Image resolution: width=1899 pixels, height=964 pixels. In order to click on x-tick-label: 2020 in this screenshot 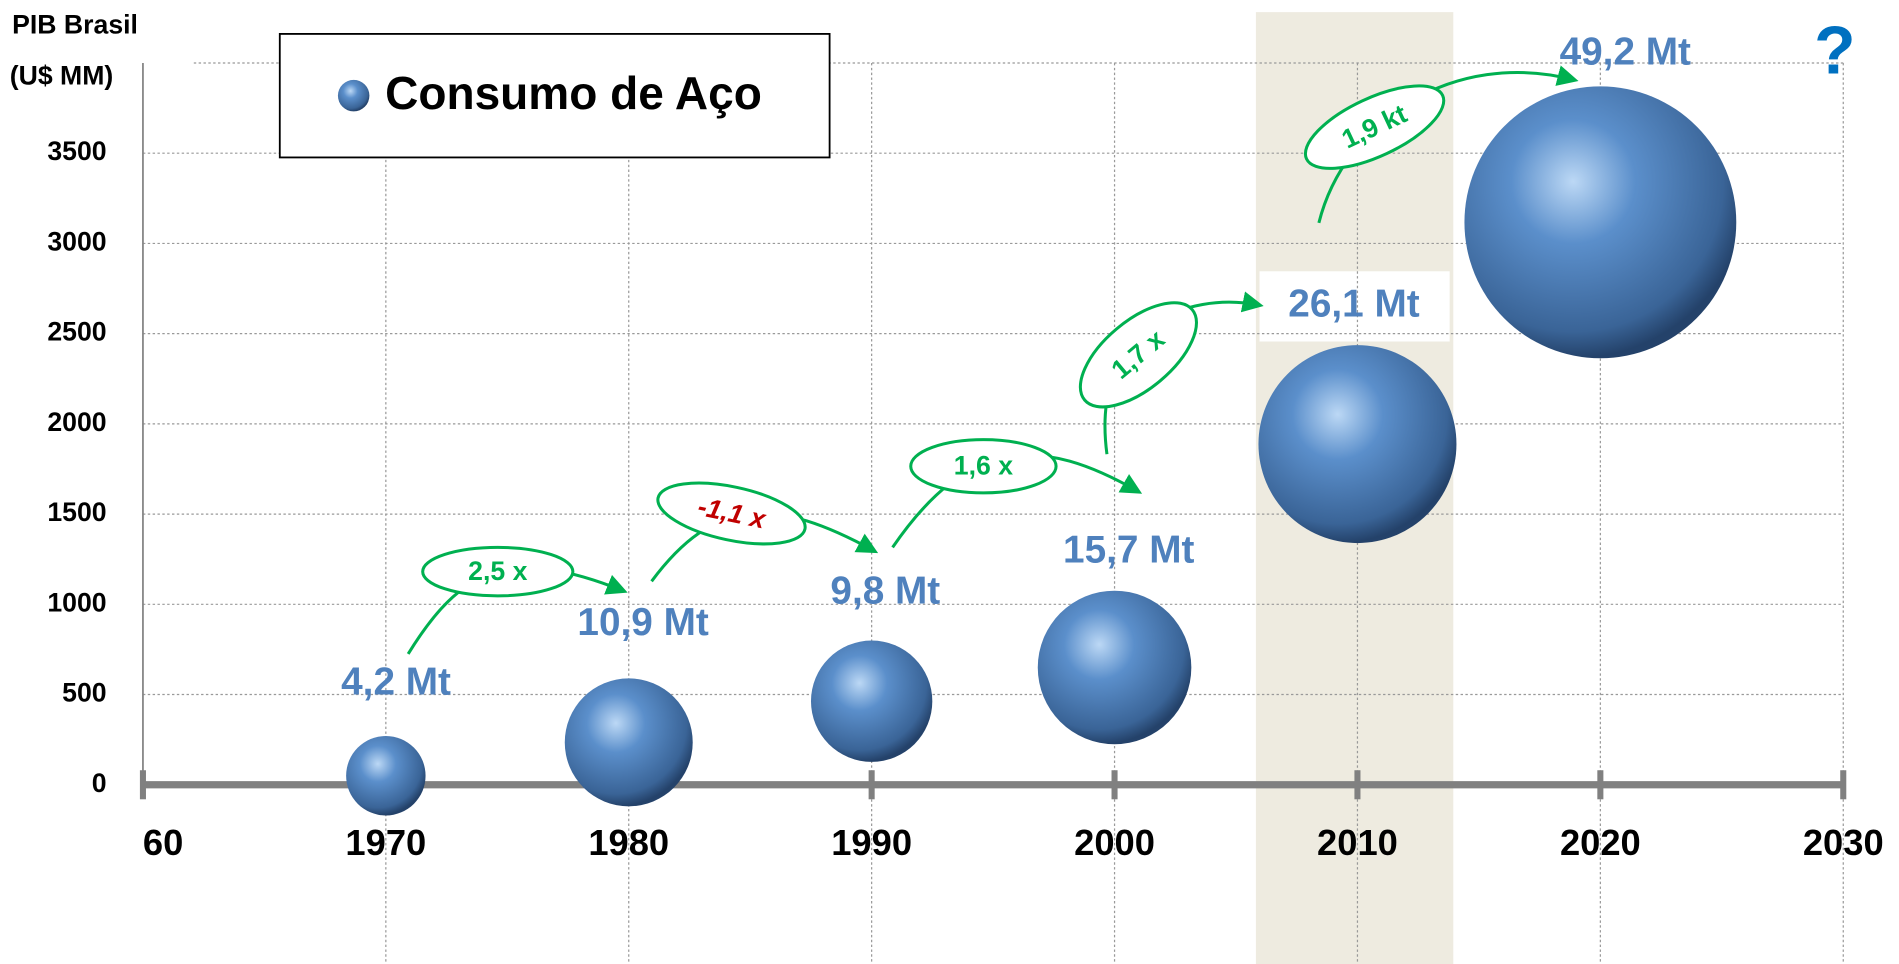, I will do `click(1600, 842)`.